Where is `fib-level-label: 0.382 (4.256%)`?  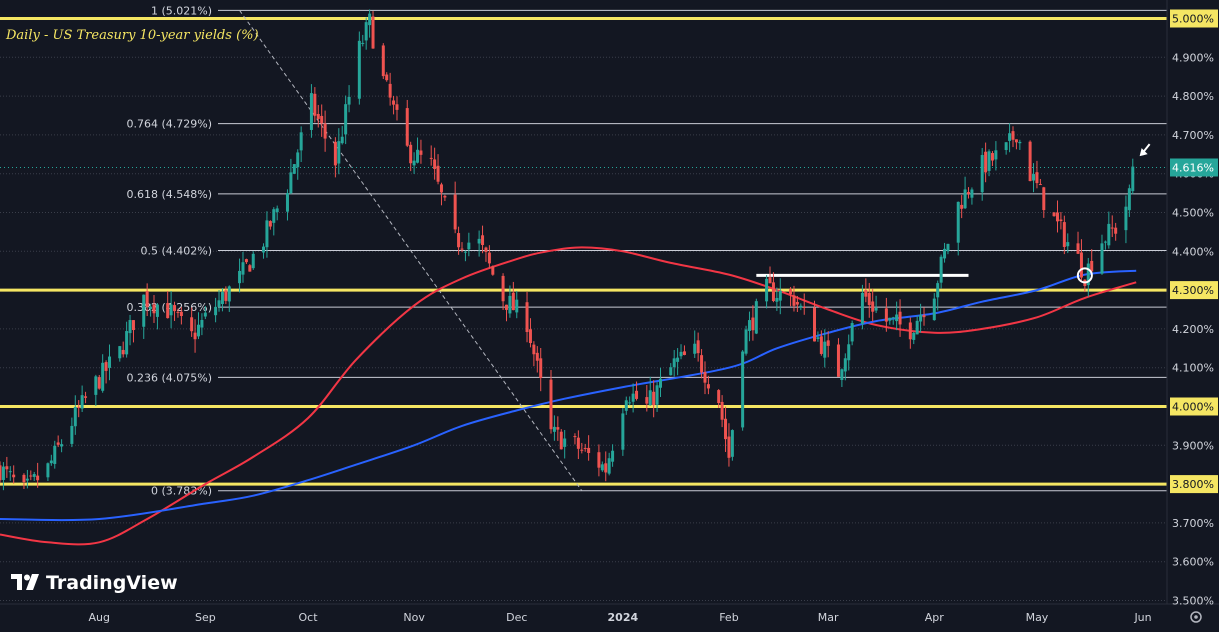
fib-level-label: 0.382 (4.256%) is located at coordinates (169, 307).